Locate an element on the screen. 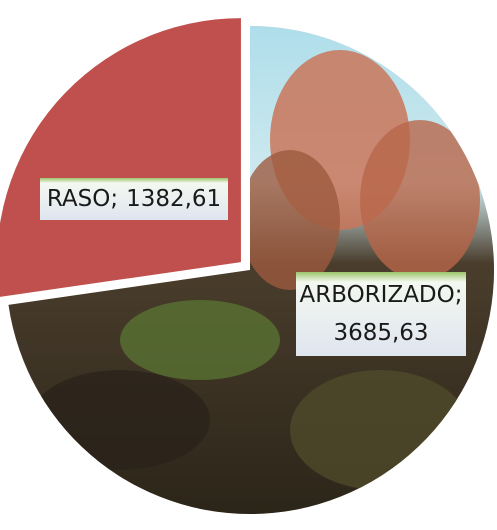  data-label: ARBORIZADO; 3685,63 is located at coordinates (380, 314).